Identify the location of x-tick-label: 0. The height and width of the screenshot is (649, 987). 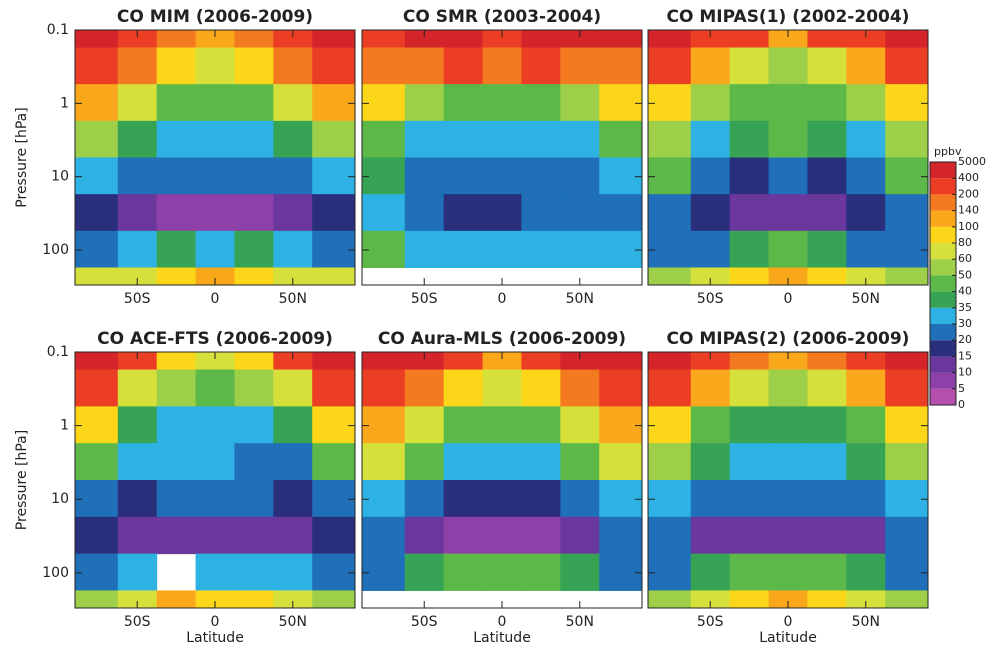
(788, 622).